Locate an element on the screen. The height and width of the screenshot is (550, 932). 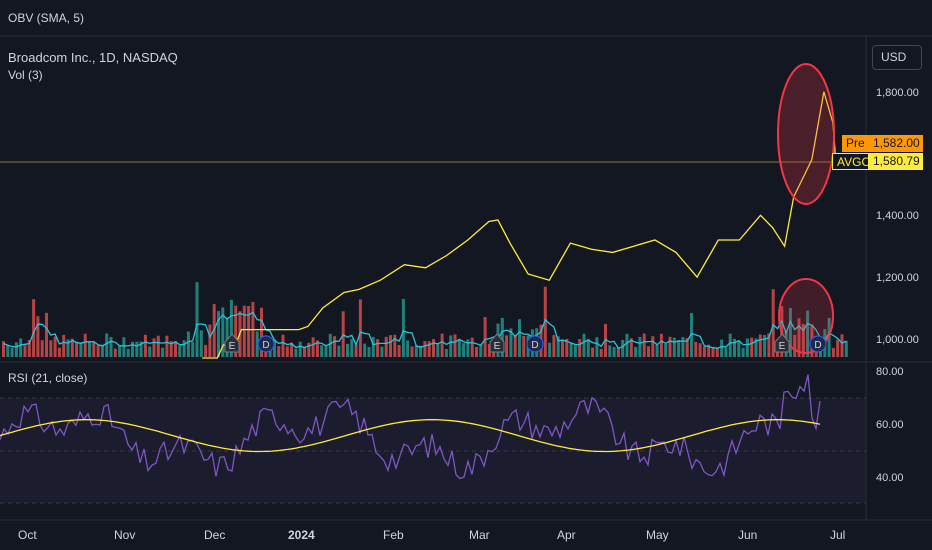
svg-text: E is located at coordinates (782, 346).